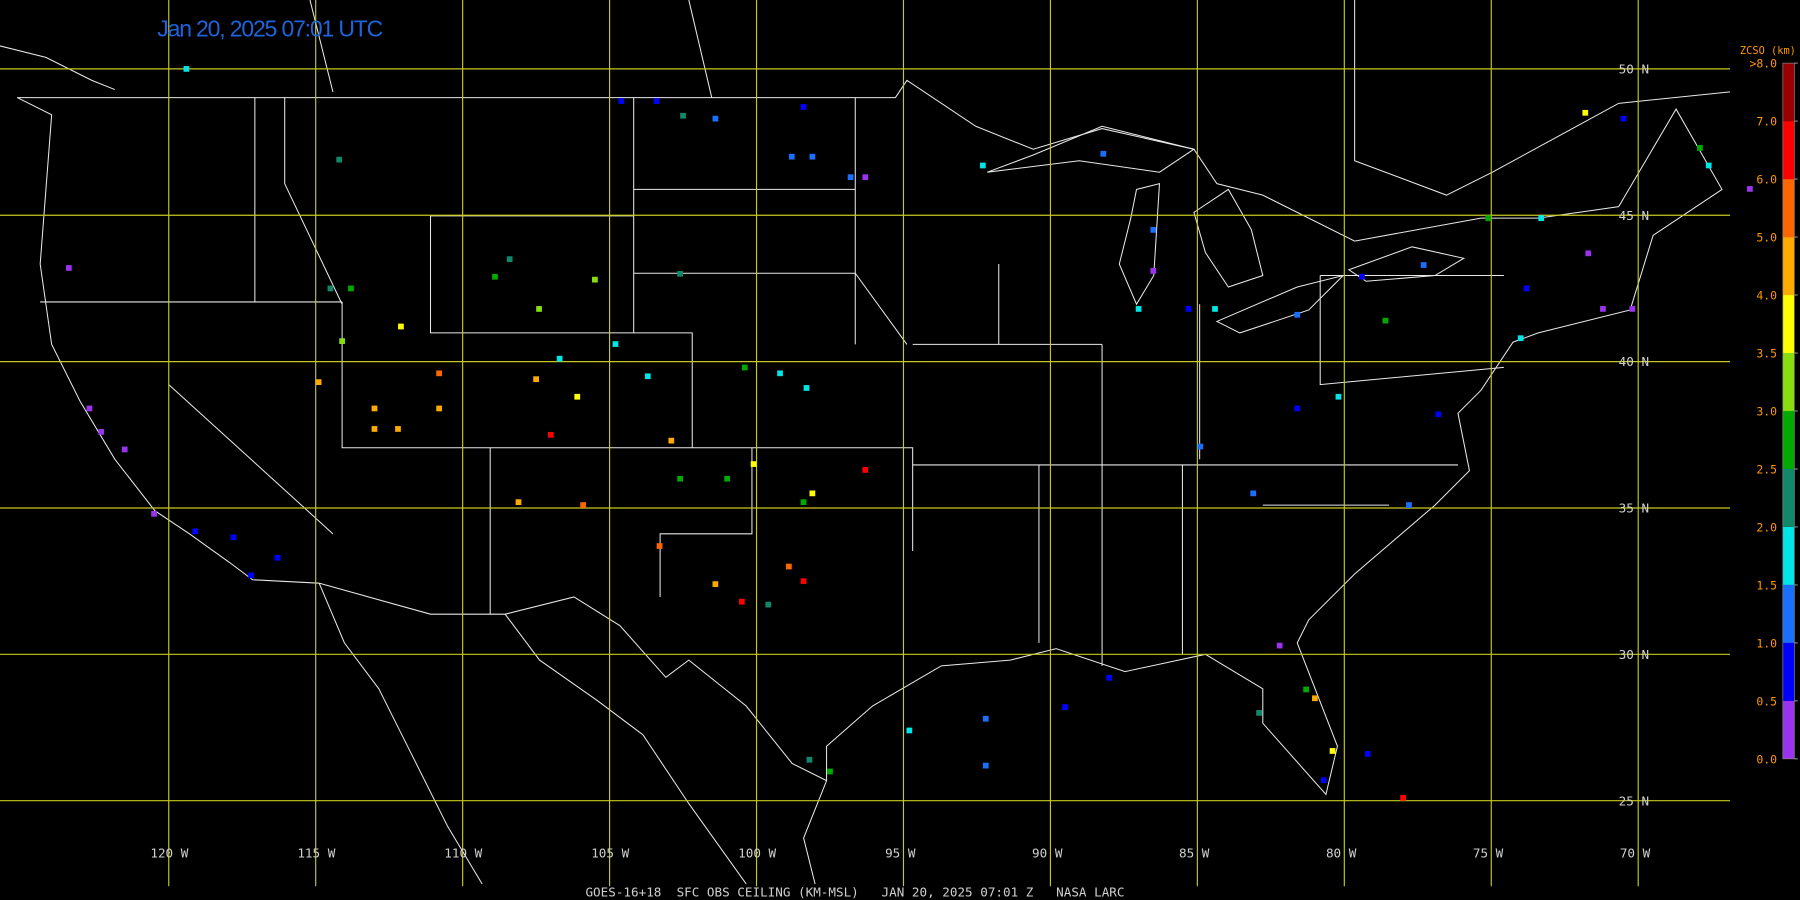  Describe the element at coordinates (1766, 412) in the screenshot. I see `colorbar-label: 3.0` at that location.